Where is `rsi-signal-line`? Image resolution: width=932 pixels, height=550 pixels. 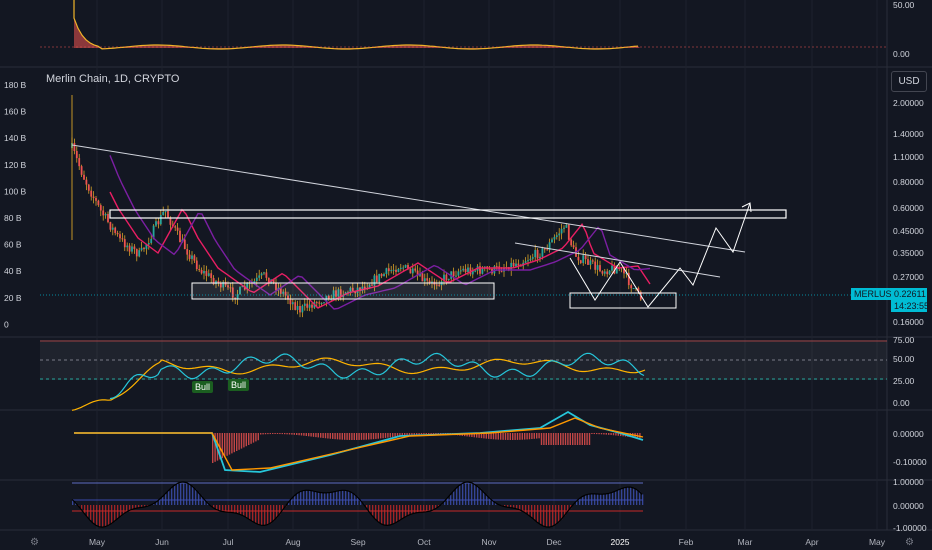 rsi-signal-line is located at coordinates (358, 384).